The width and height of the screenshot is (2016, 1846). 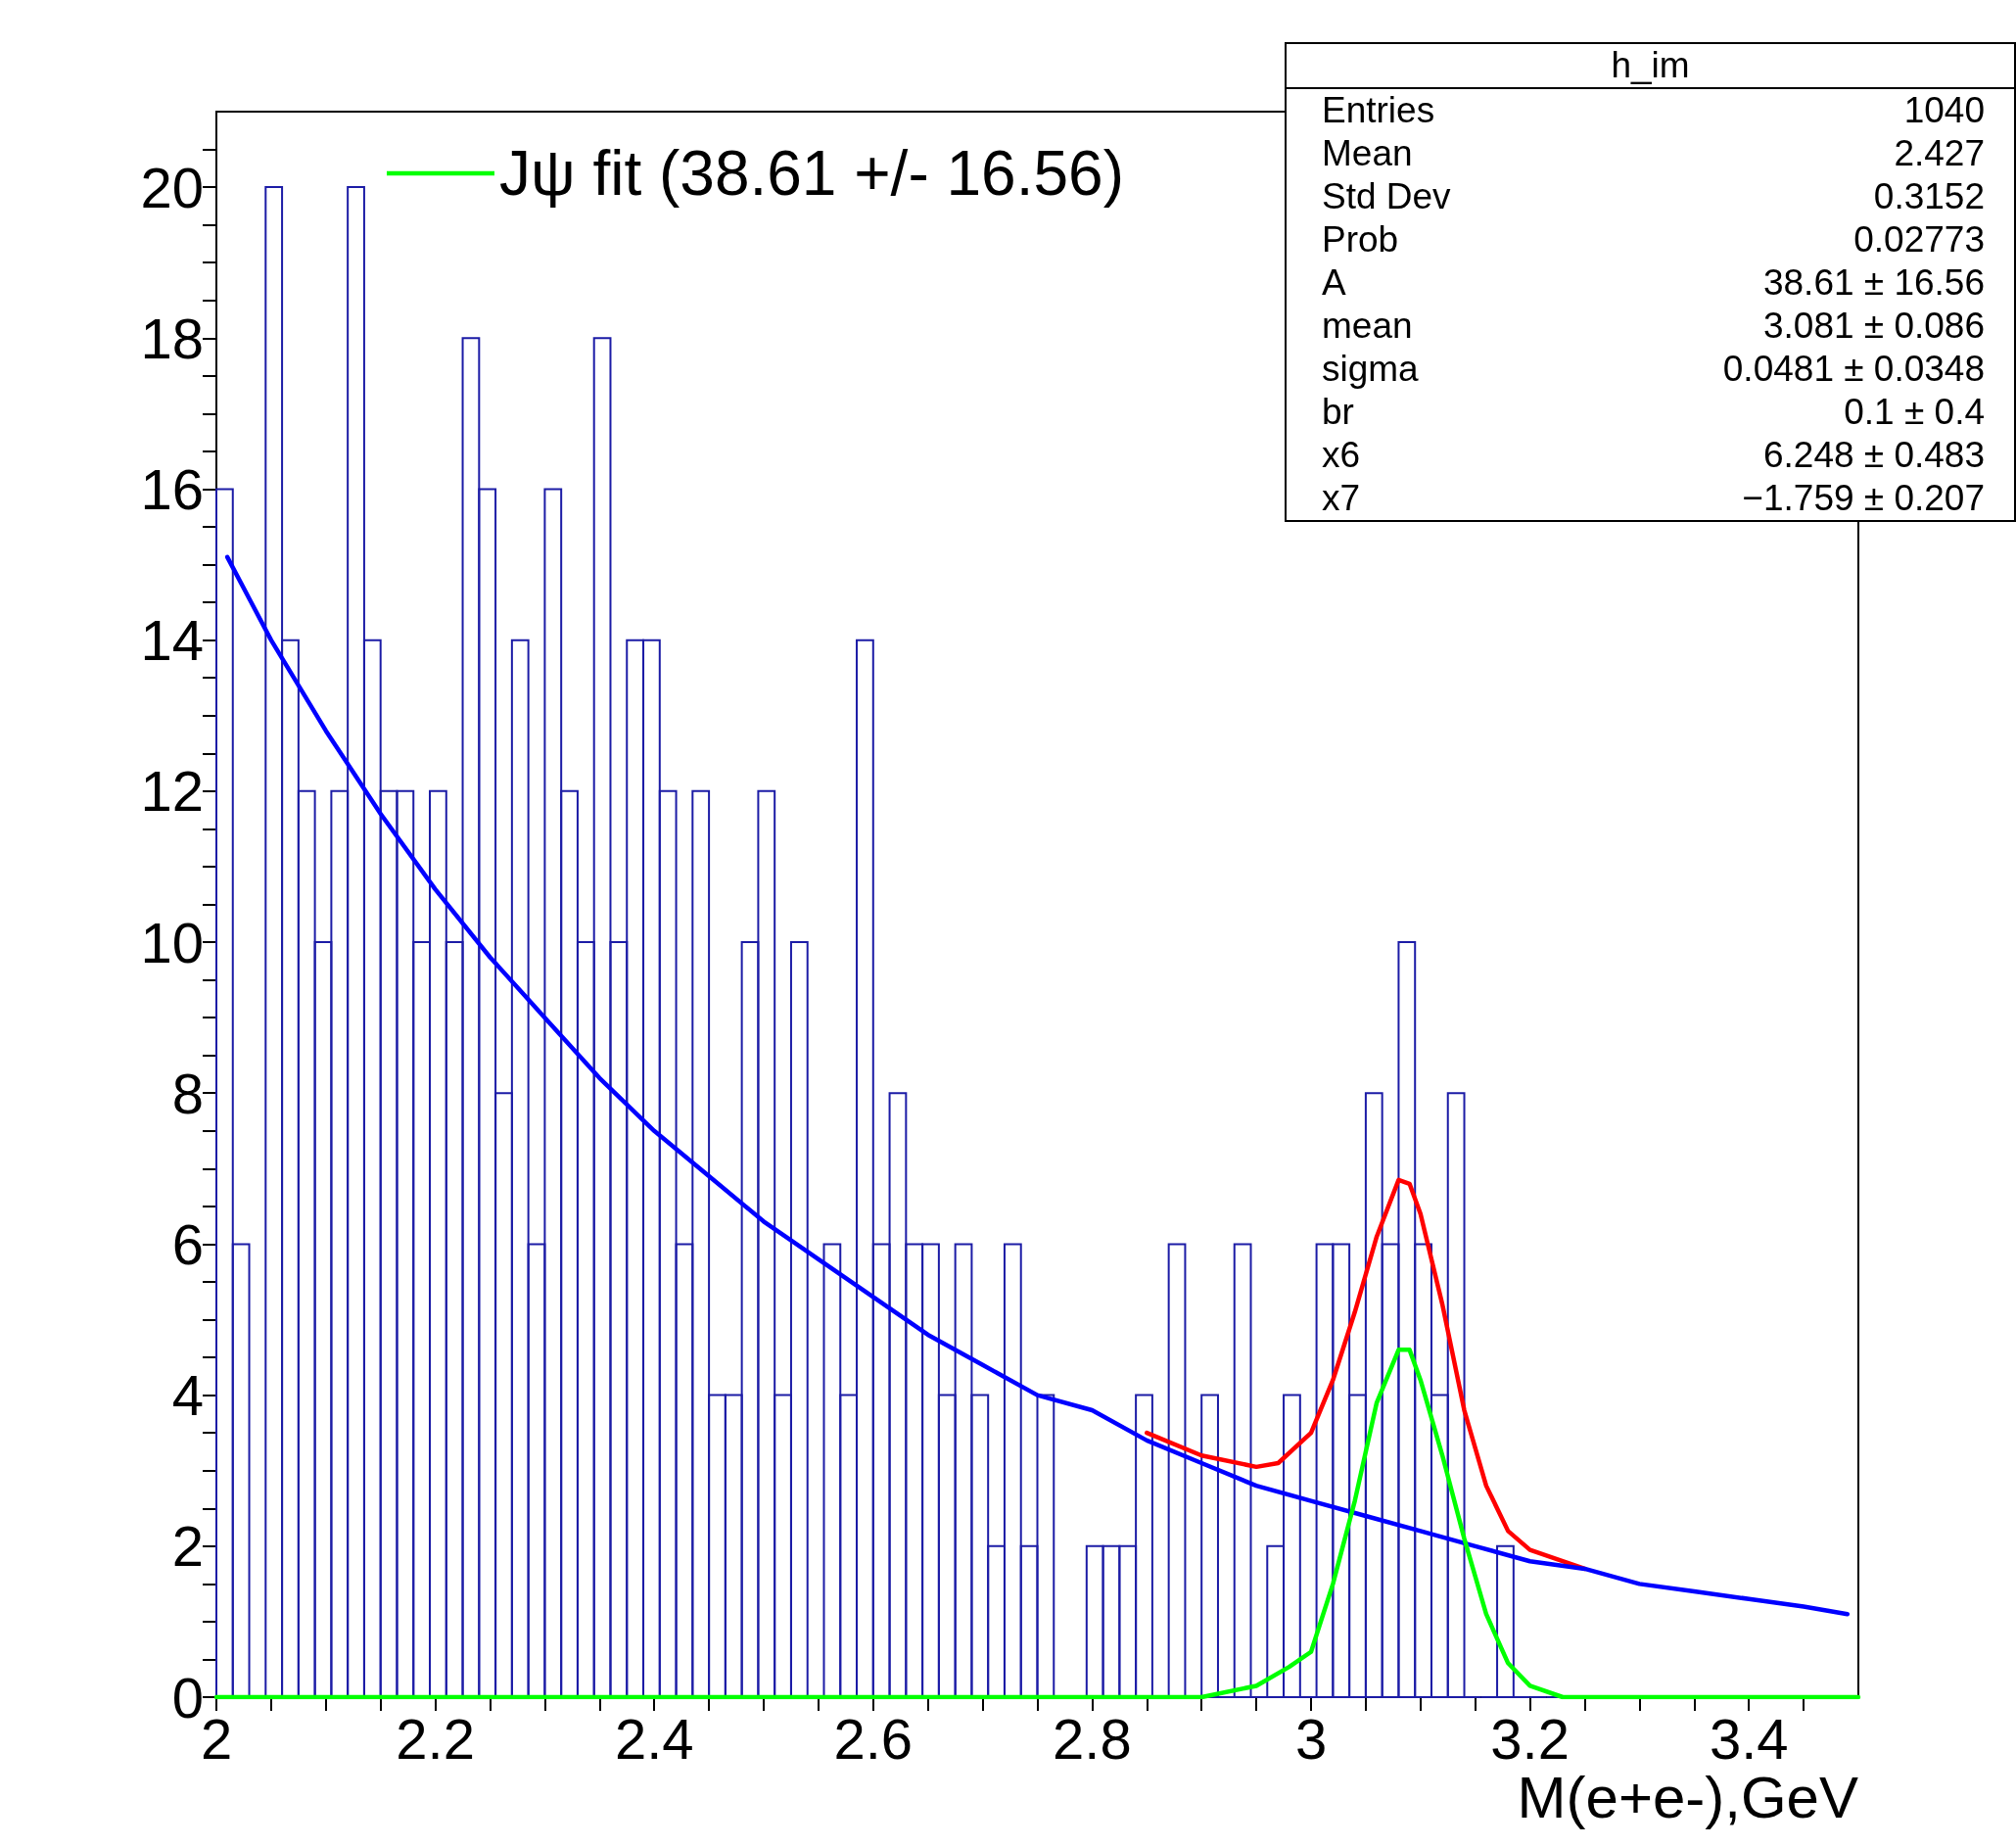 I want to click on text: sigma 0.0481 ± 0.0348, so click(x=1653, y=369).